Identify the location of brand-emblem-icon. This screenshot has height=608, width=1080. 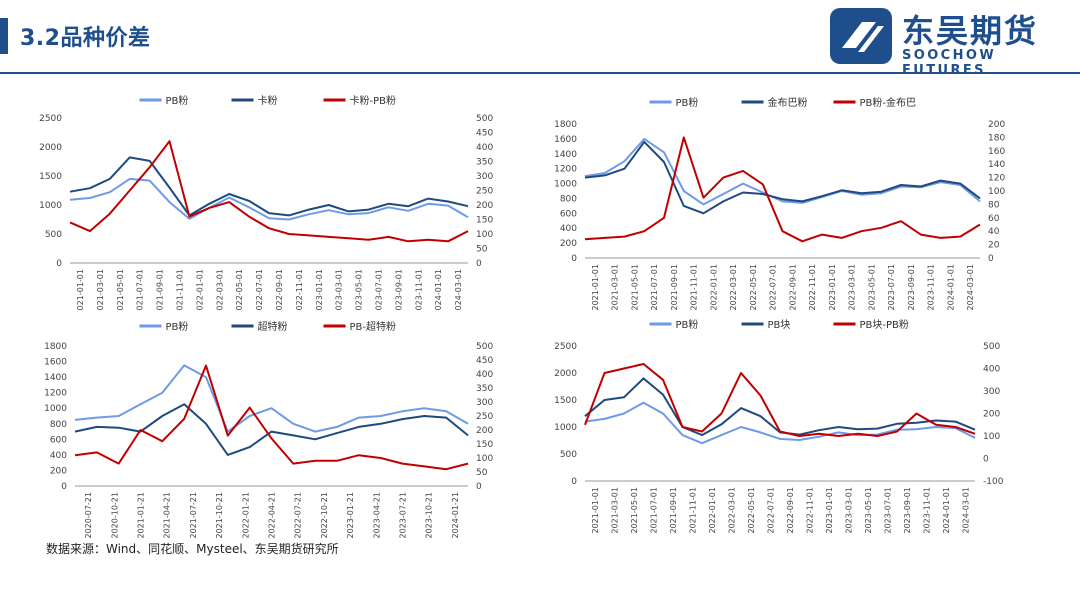
(861, 36).